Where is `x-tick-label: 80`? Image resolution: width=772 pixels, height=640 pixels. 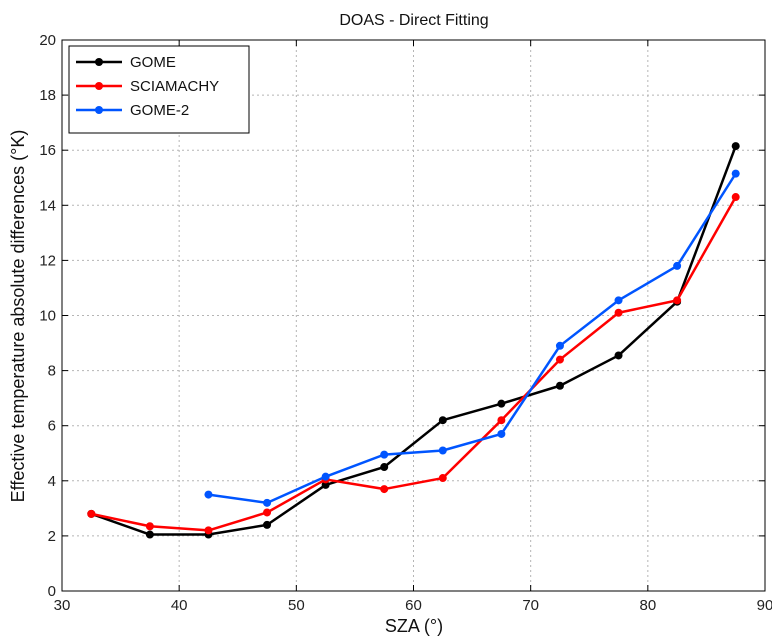
x-tick-label: 80 is located at coordinates (647, 605).